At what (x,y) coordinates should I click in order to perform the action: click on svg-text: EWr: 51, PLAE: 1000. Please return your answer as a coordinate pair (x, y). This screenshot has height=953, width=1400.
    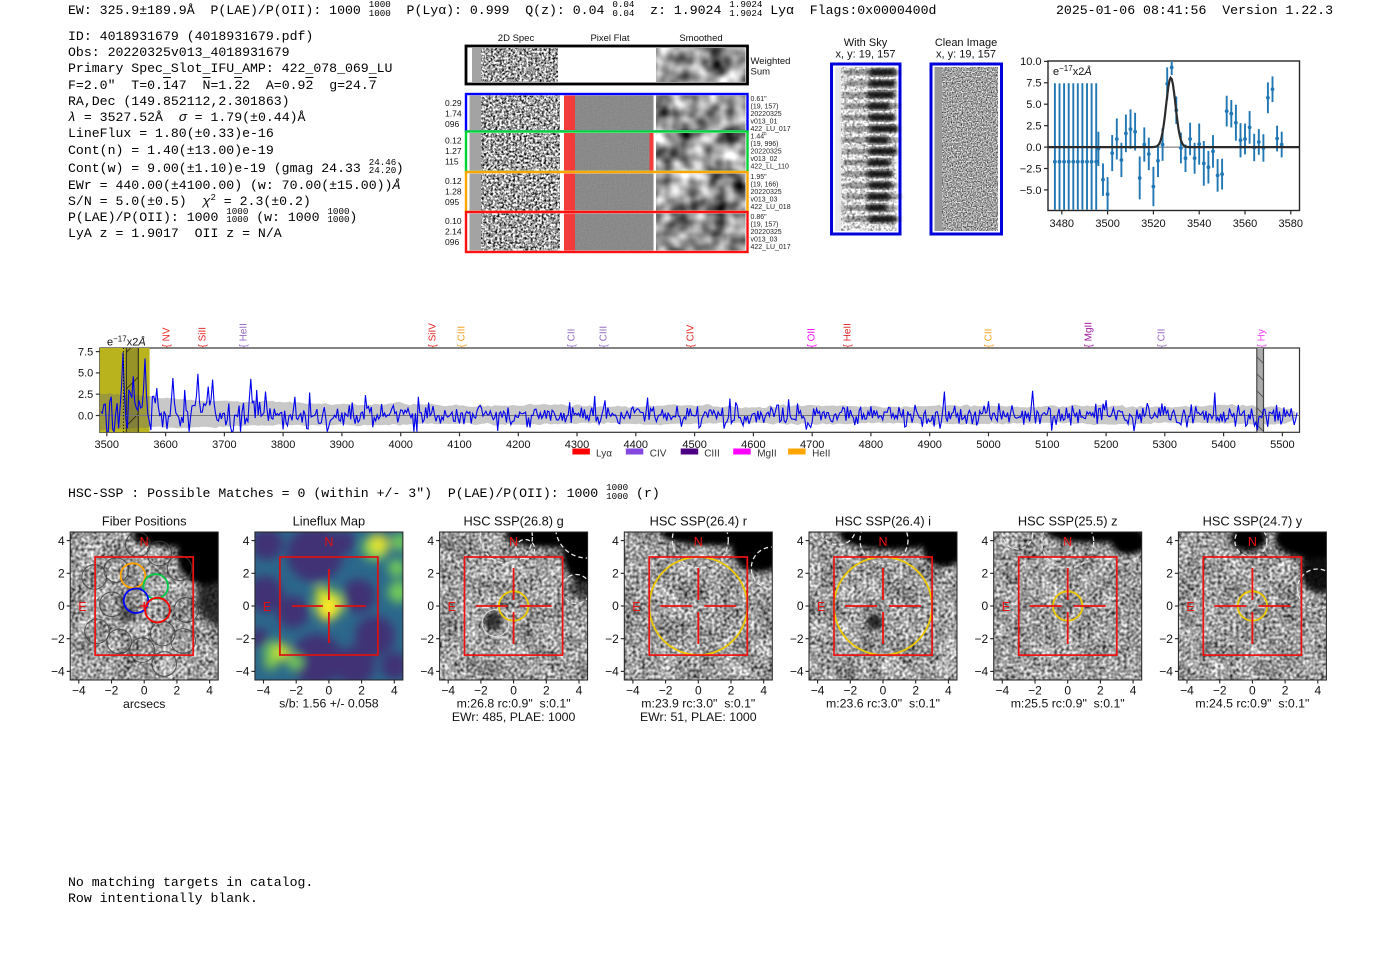
    Looking at the image, I should click on (698, 717).